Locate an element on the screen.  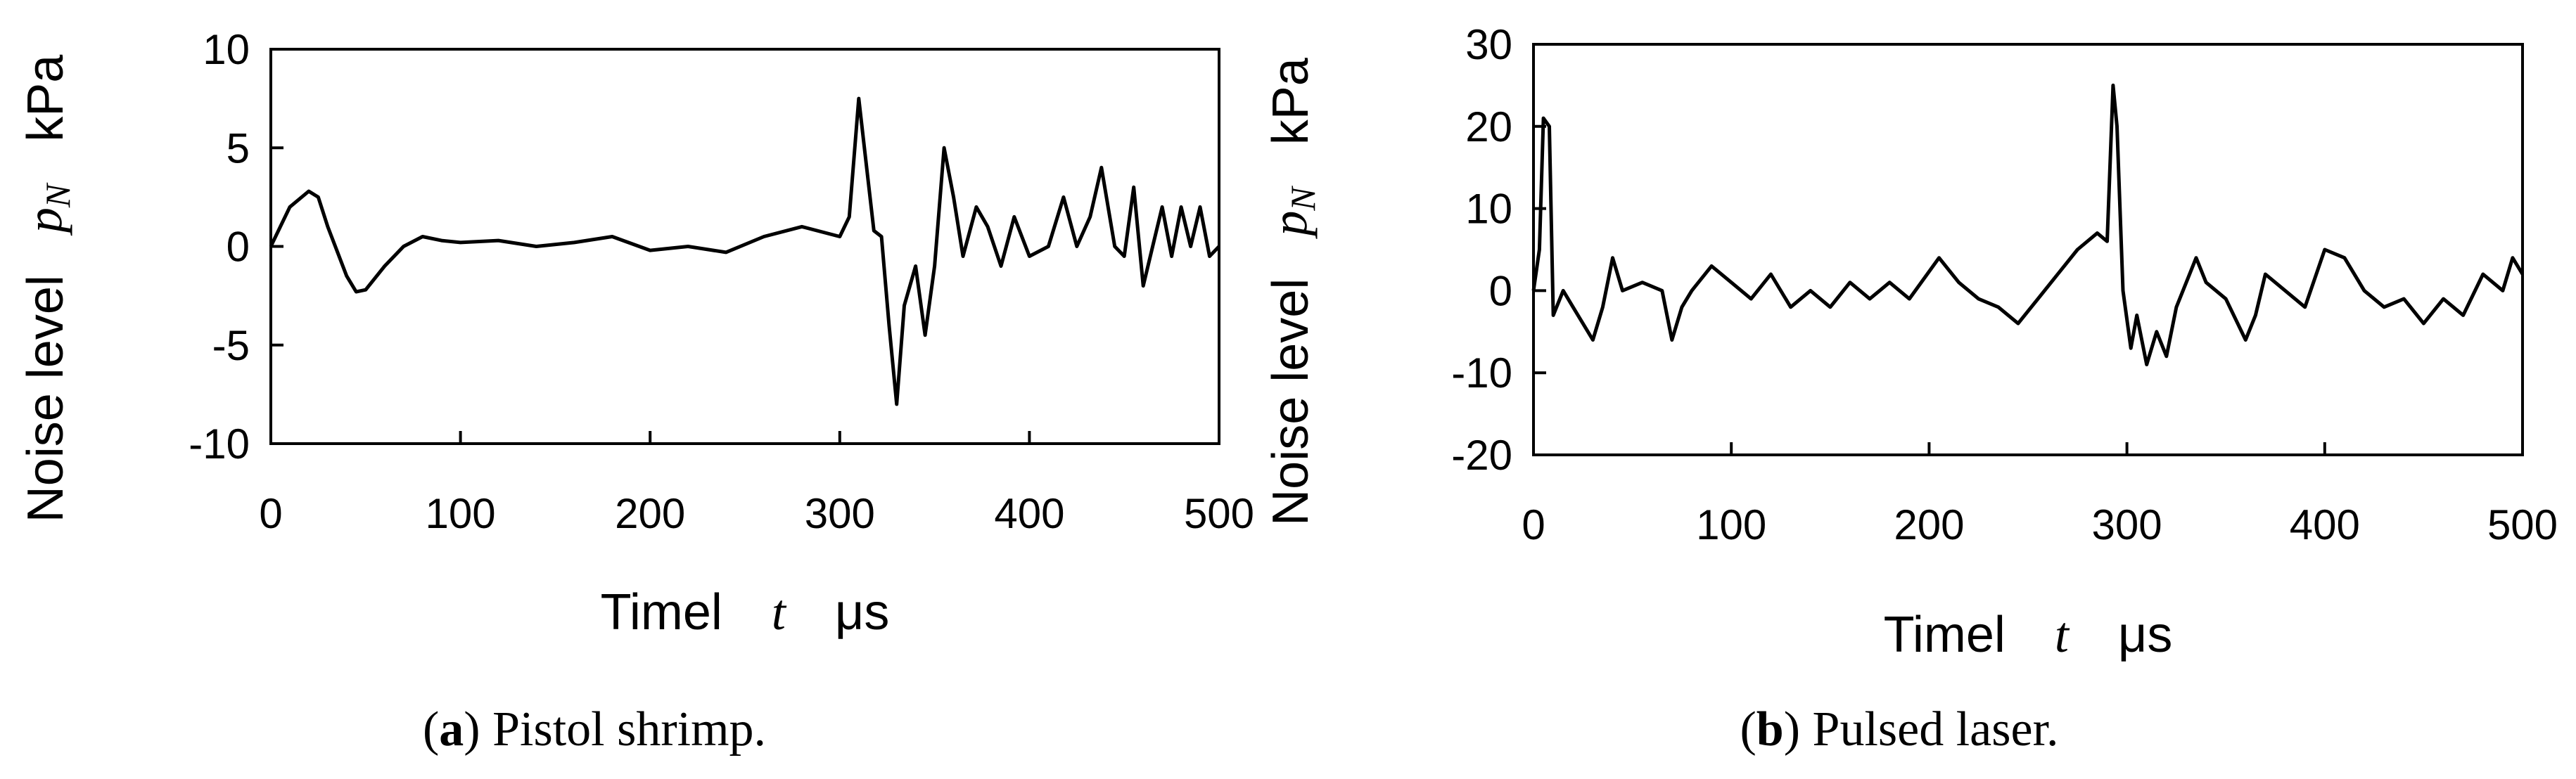
caption-text: ) Pulsed laser. is located at coordinates (1921, 729).